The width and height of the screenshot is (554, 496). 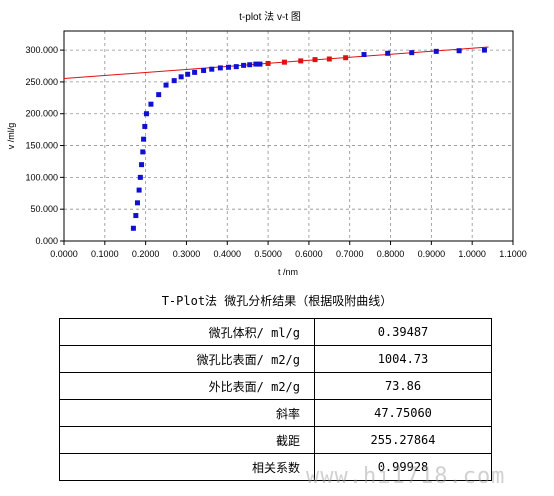 I want to click on results-row-label: 外比表面/ m2/g, so click(x=187, y=386).